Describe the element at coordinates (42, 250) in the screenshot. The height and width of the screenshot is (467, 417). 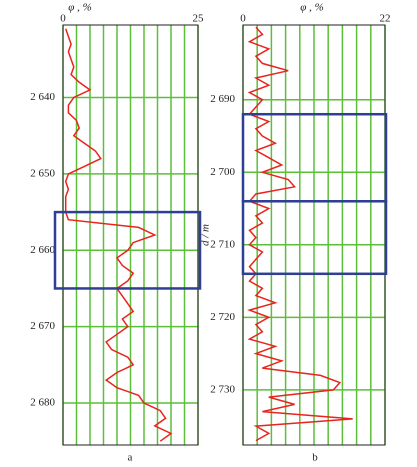
I see `y-tick-label: 2 660` at that location.